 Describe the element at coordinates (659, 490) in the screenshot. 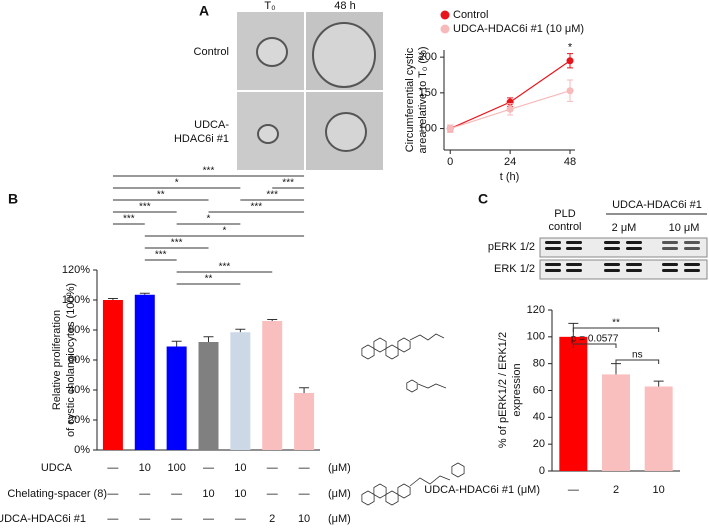

I see `x-tick-label: 10` at that location.